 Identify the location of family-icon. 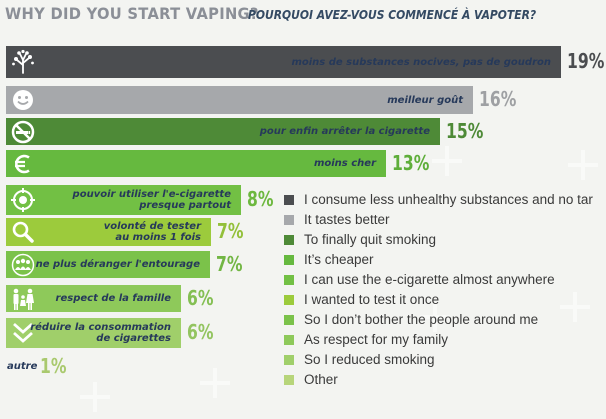
(23, 298).